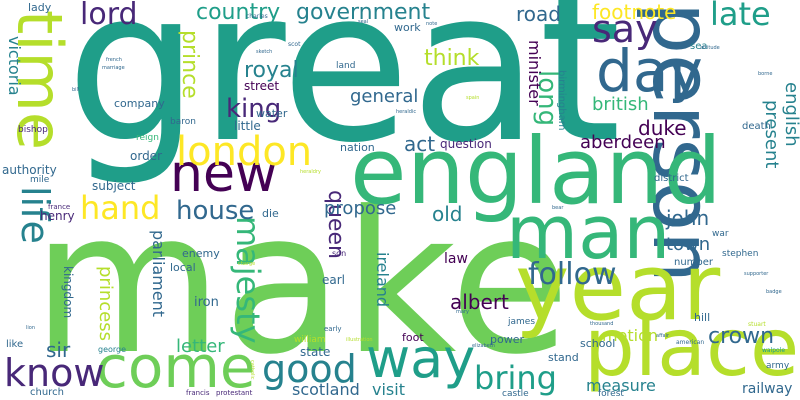  What do you see at coordinates (388, 389) in the screenshot?
I see `word-visit: visit` at bounding box center [388, 389].